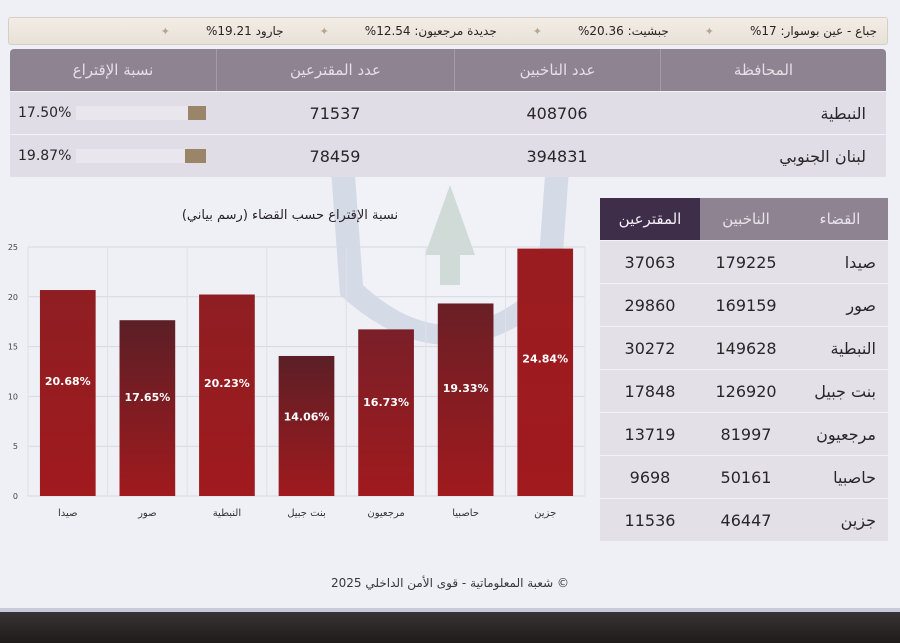  Describe the element at coordinates (822, 156) in the screenshot. I see `governorate-name: لبنان الجنوبي` at that location.